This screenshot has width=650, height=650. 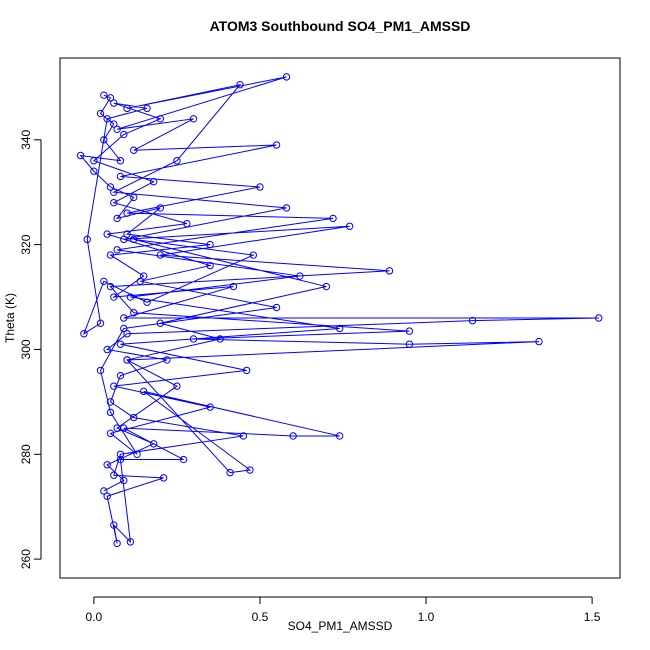 What do you see at coordinates (10, 318) in the screenshot?
I see `y-axis-label: Theta (K)` at bounding box center [10, 318].